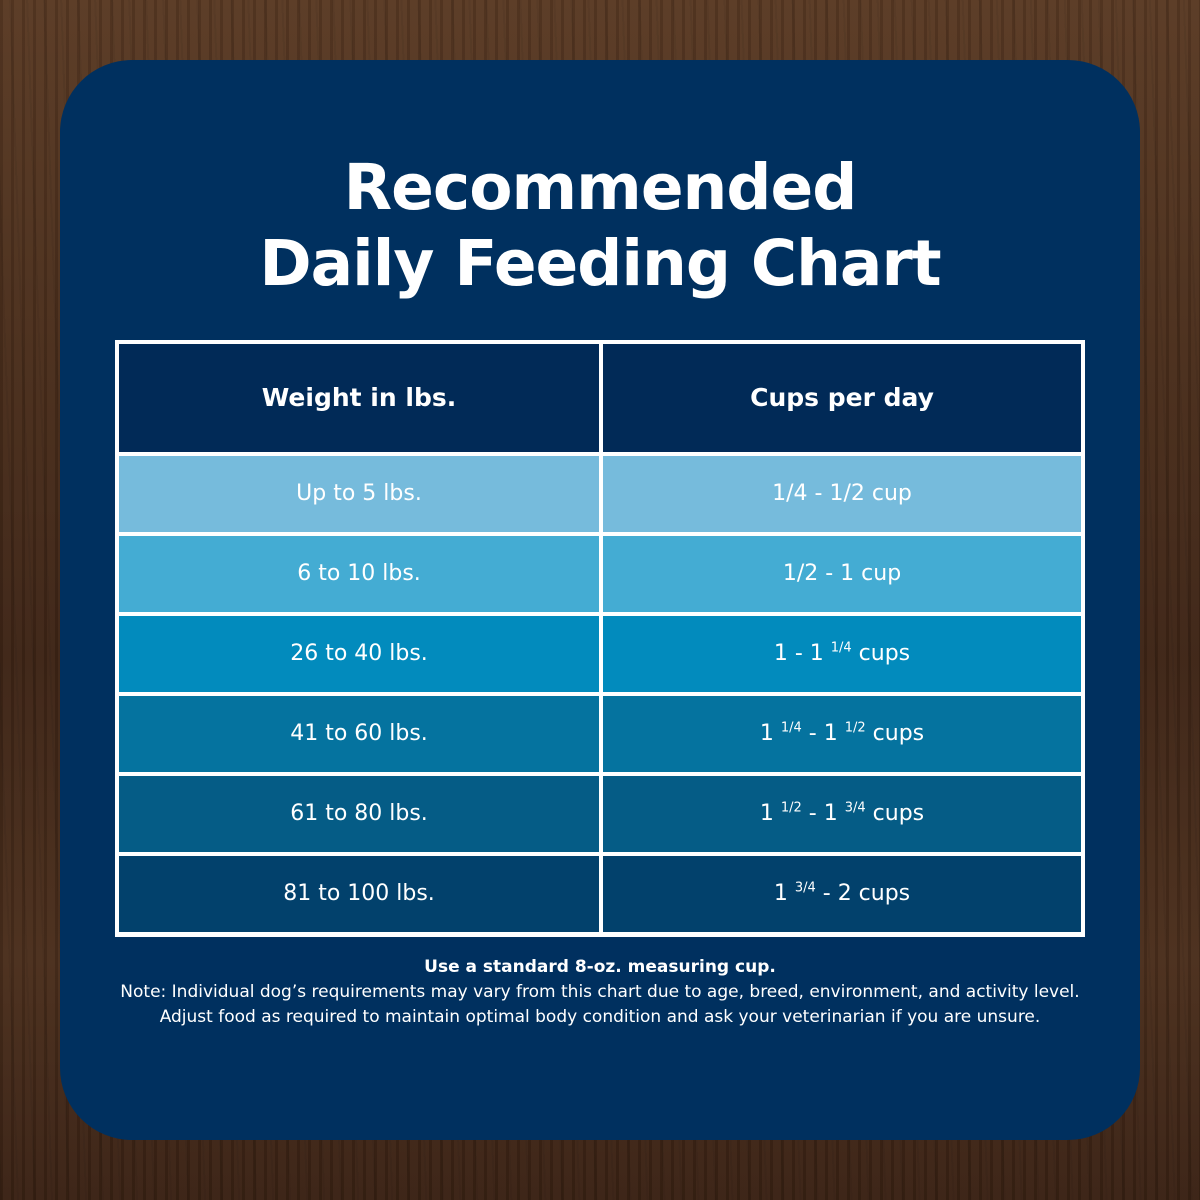 The width and height of the screenshot is (1200, 1200). I want to click on cups-cell: 1/4 - 1/2 cup, so click(842, 494).